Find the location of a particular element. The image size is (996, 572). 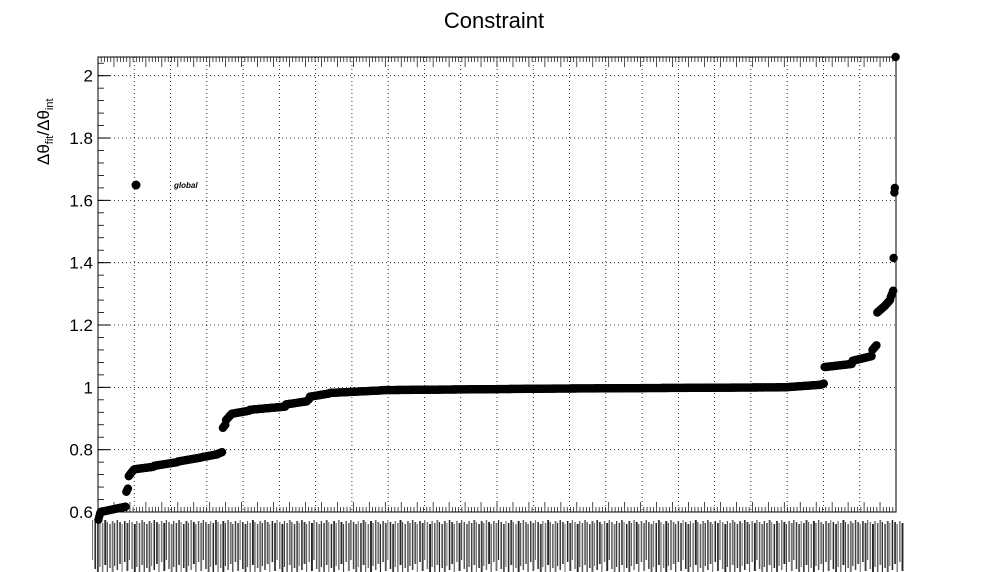

y-tick-label: 1.4 is located at coordinates (81, 263).